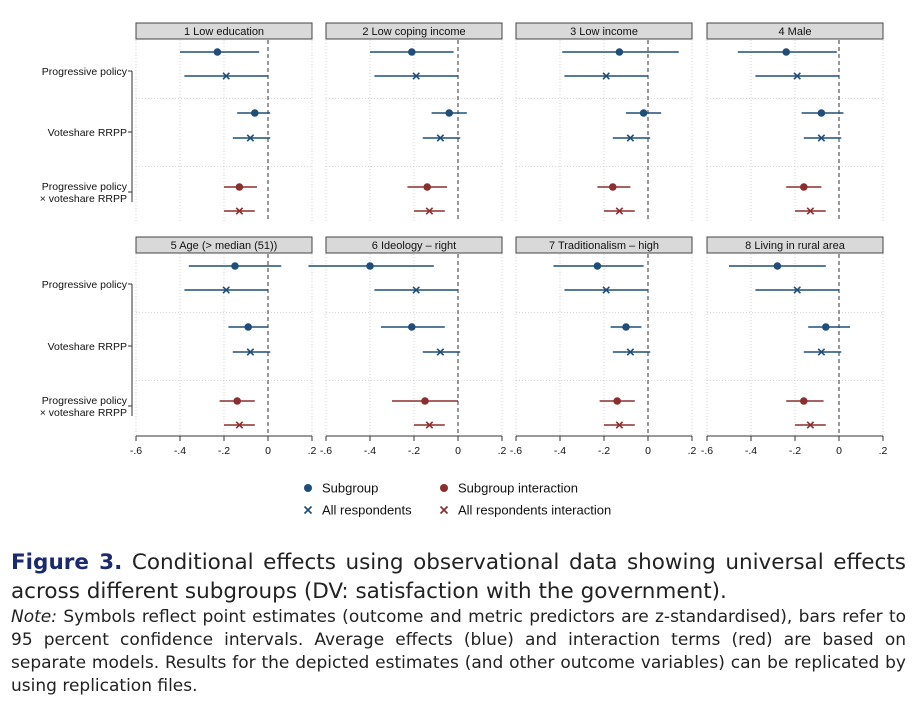  I want to click on panel-title: 7 Traditionalism – high, so click(604, 246).